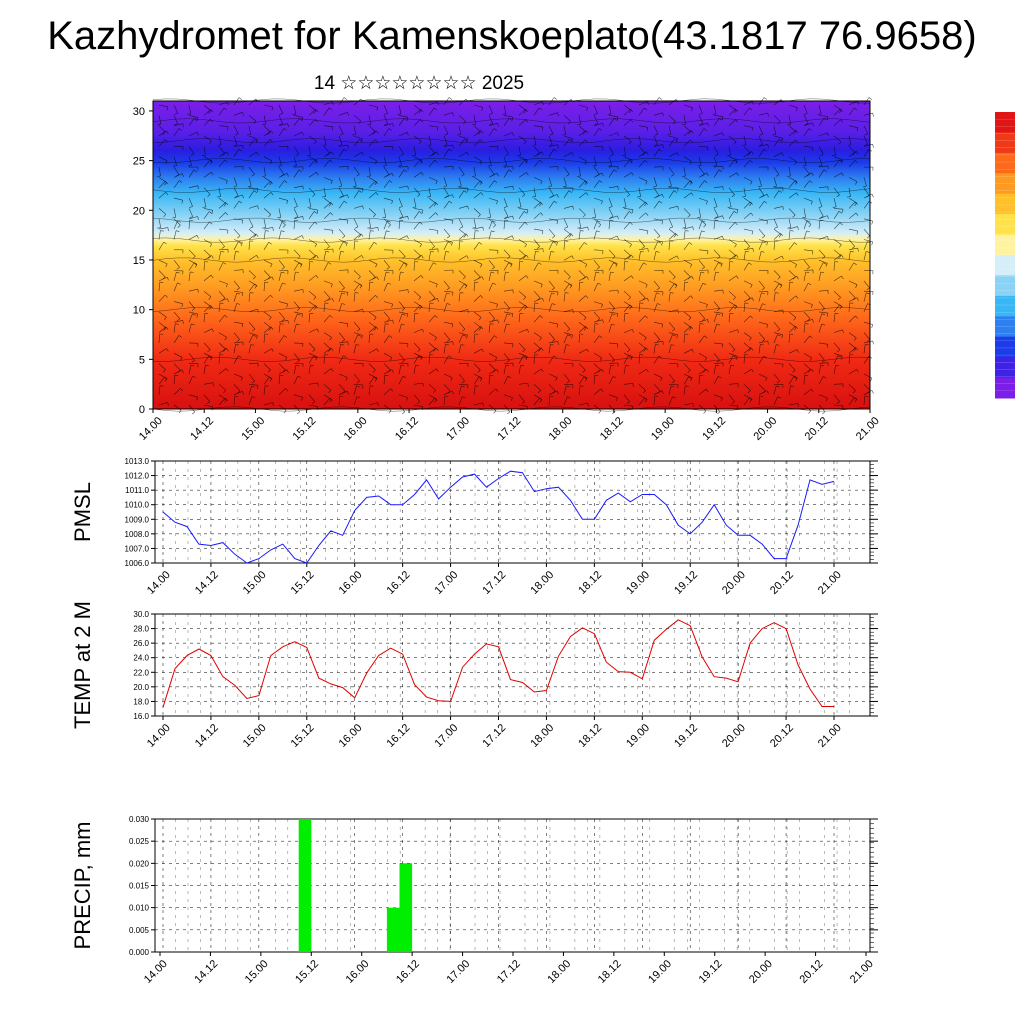 This screenshot has height=1024, width=1024. What do you see at coordinates (1005, 265) in the screenshot?
I see `colorbar-swatch` at bounding box center [1005, 265].